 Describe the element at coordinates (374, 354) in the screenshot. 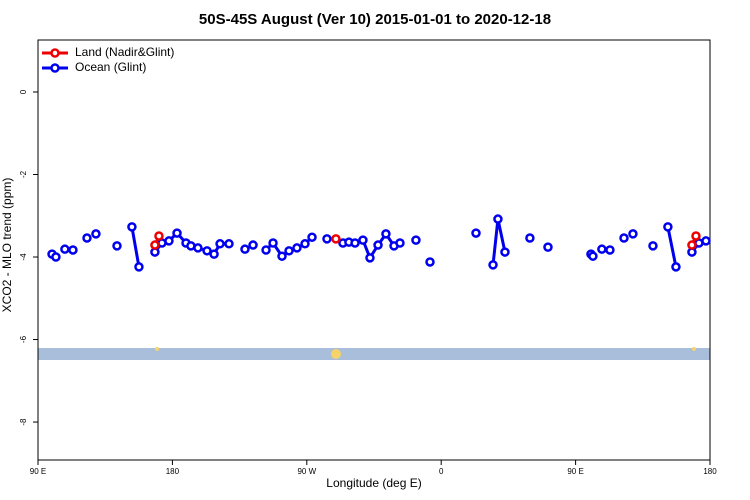

I see `surface-strip` at that location.